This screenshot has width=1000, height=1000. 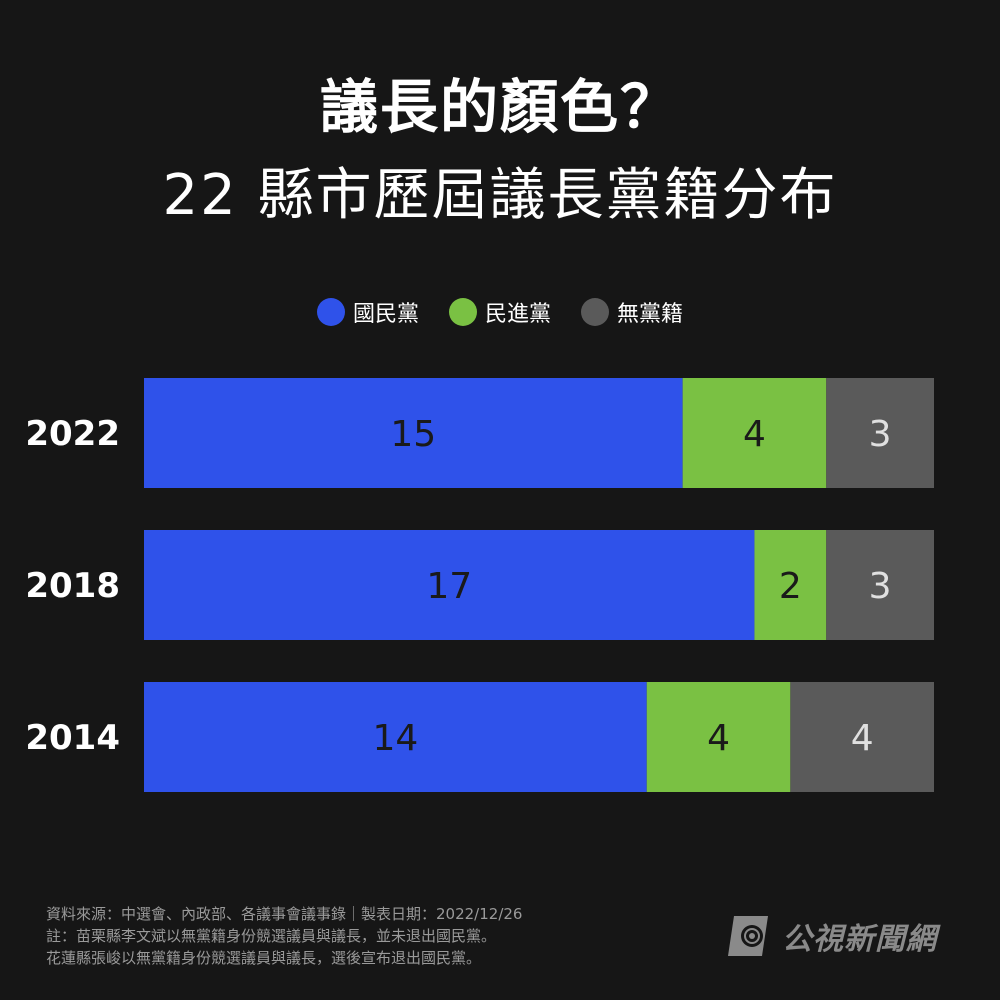 I want to click on year-label-2022: 2022, so click(x=72, y=434).